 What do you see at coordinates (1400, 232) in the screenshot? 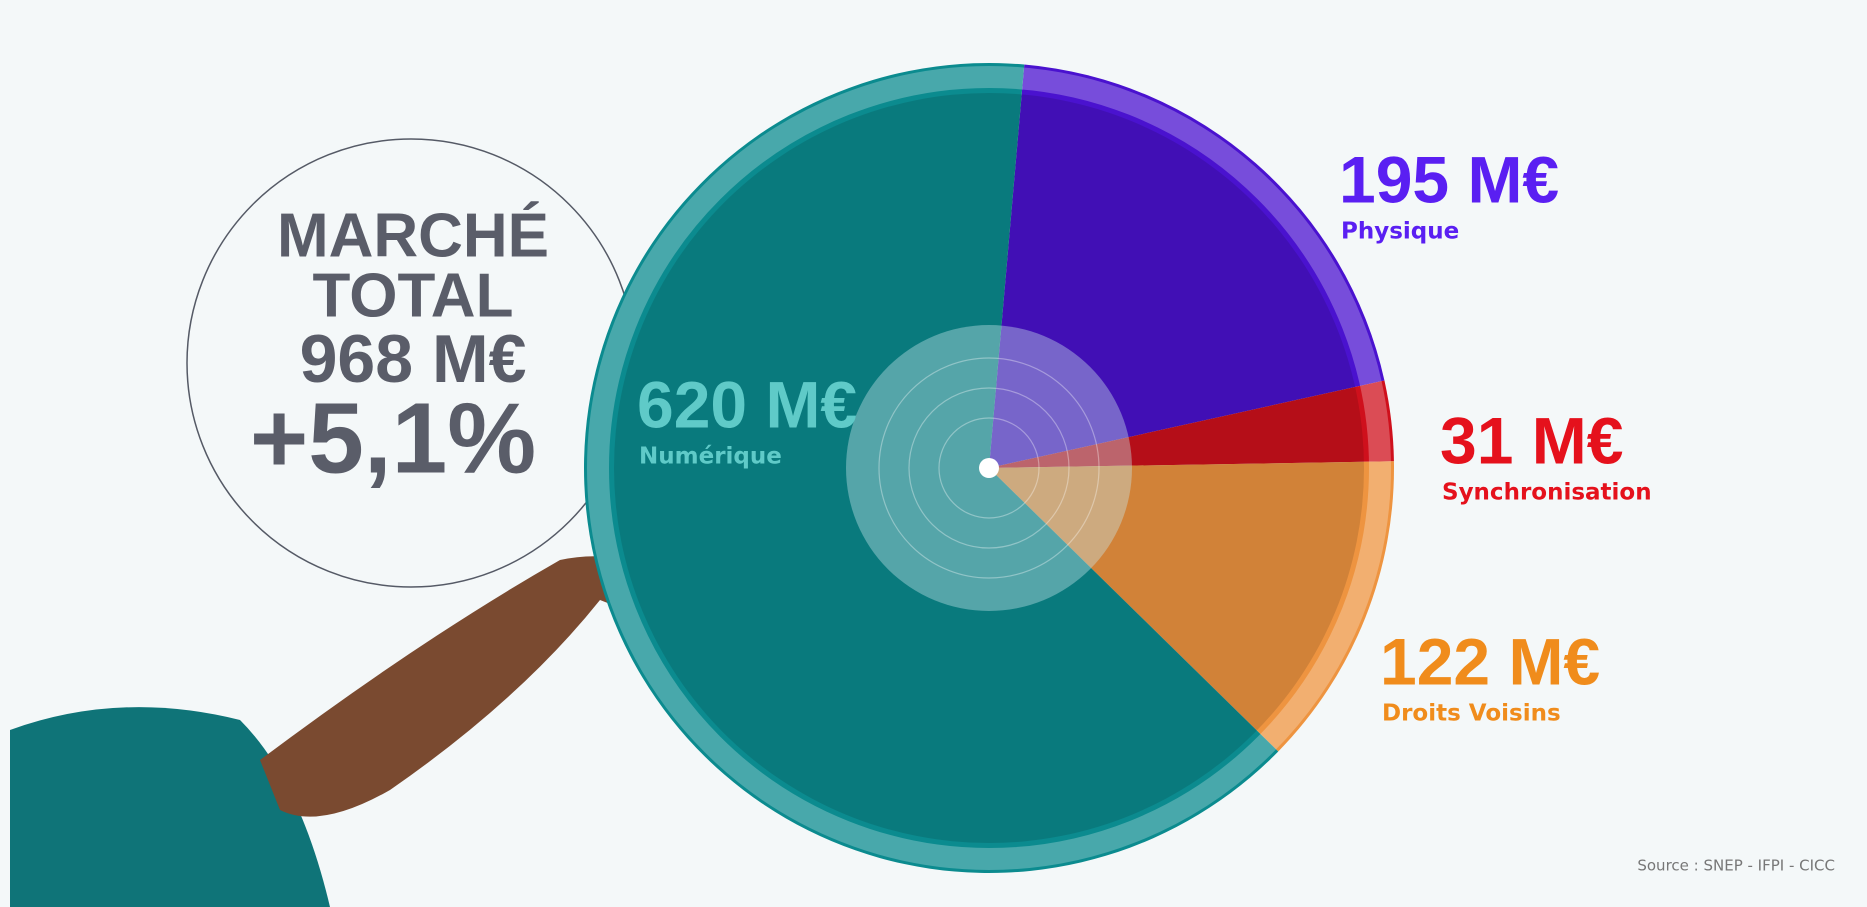
I see `category-label: Physique` at bounding box center [1400, 232].